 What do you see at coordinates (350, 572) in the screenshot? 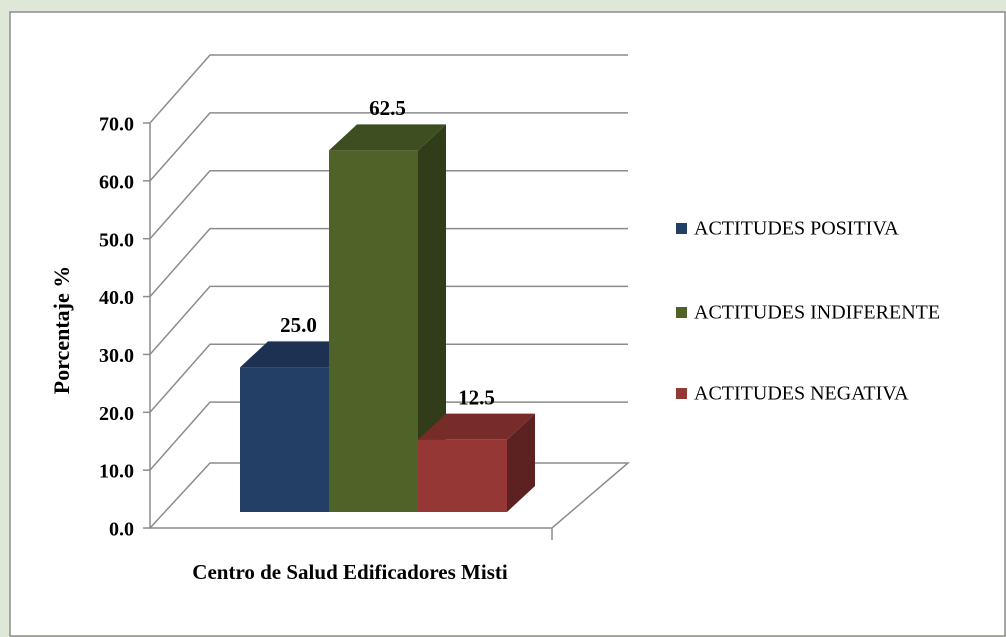
I see `x-category-label: Centro de Salud Edificadores Misti` at bounding box center [350, 572].